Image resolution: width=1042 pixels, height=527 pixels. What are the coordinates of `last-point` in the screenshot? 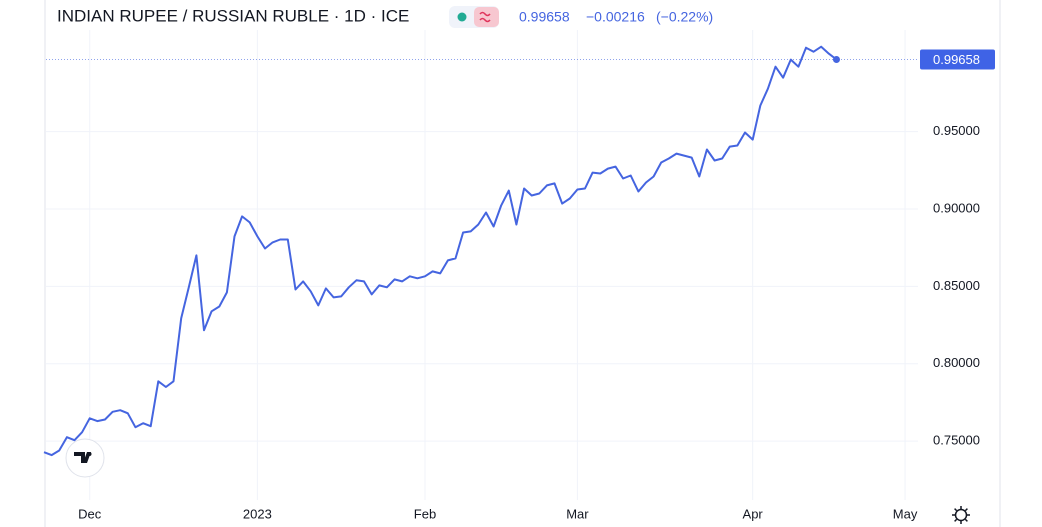 It's located at (836, 59).